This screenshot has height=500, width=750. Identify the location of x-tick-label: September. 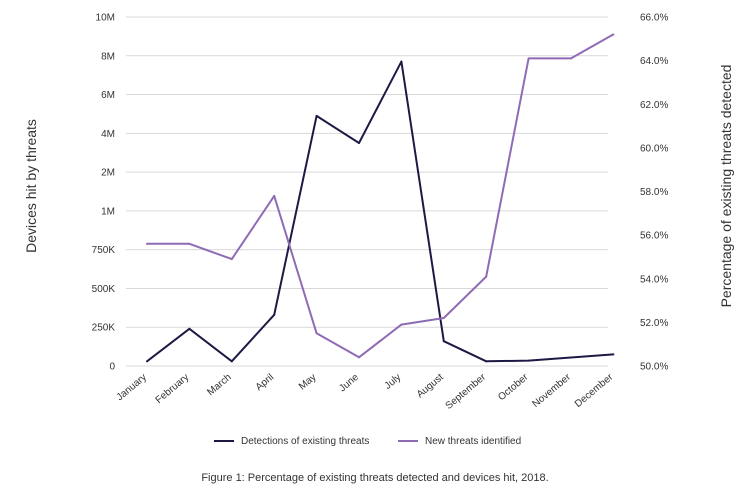
(466, 391).